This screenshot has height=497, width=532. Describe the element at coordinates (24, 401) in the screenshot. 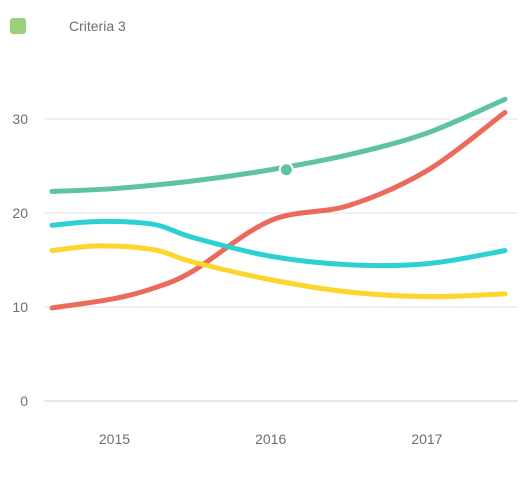

I see `y-tick-label: 0` at that location.